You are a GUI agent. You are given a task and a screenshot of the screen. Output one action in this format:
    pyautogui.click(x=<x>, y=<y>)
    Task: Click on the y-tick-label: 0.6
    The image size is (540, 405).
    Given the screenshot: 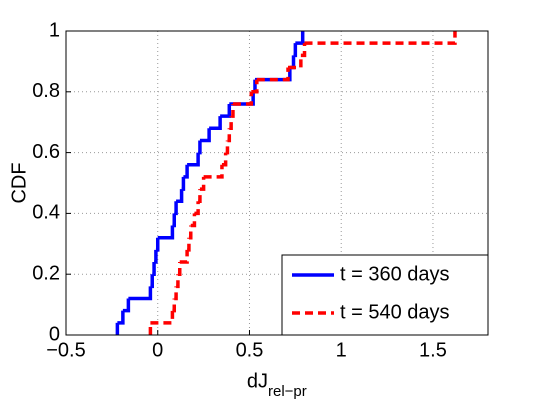 What is the action you would take?
    pyautogui.click(x=46, y=152)
    